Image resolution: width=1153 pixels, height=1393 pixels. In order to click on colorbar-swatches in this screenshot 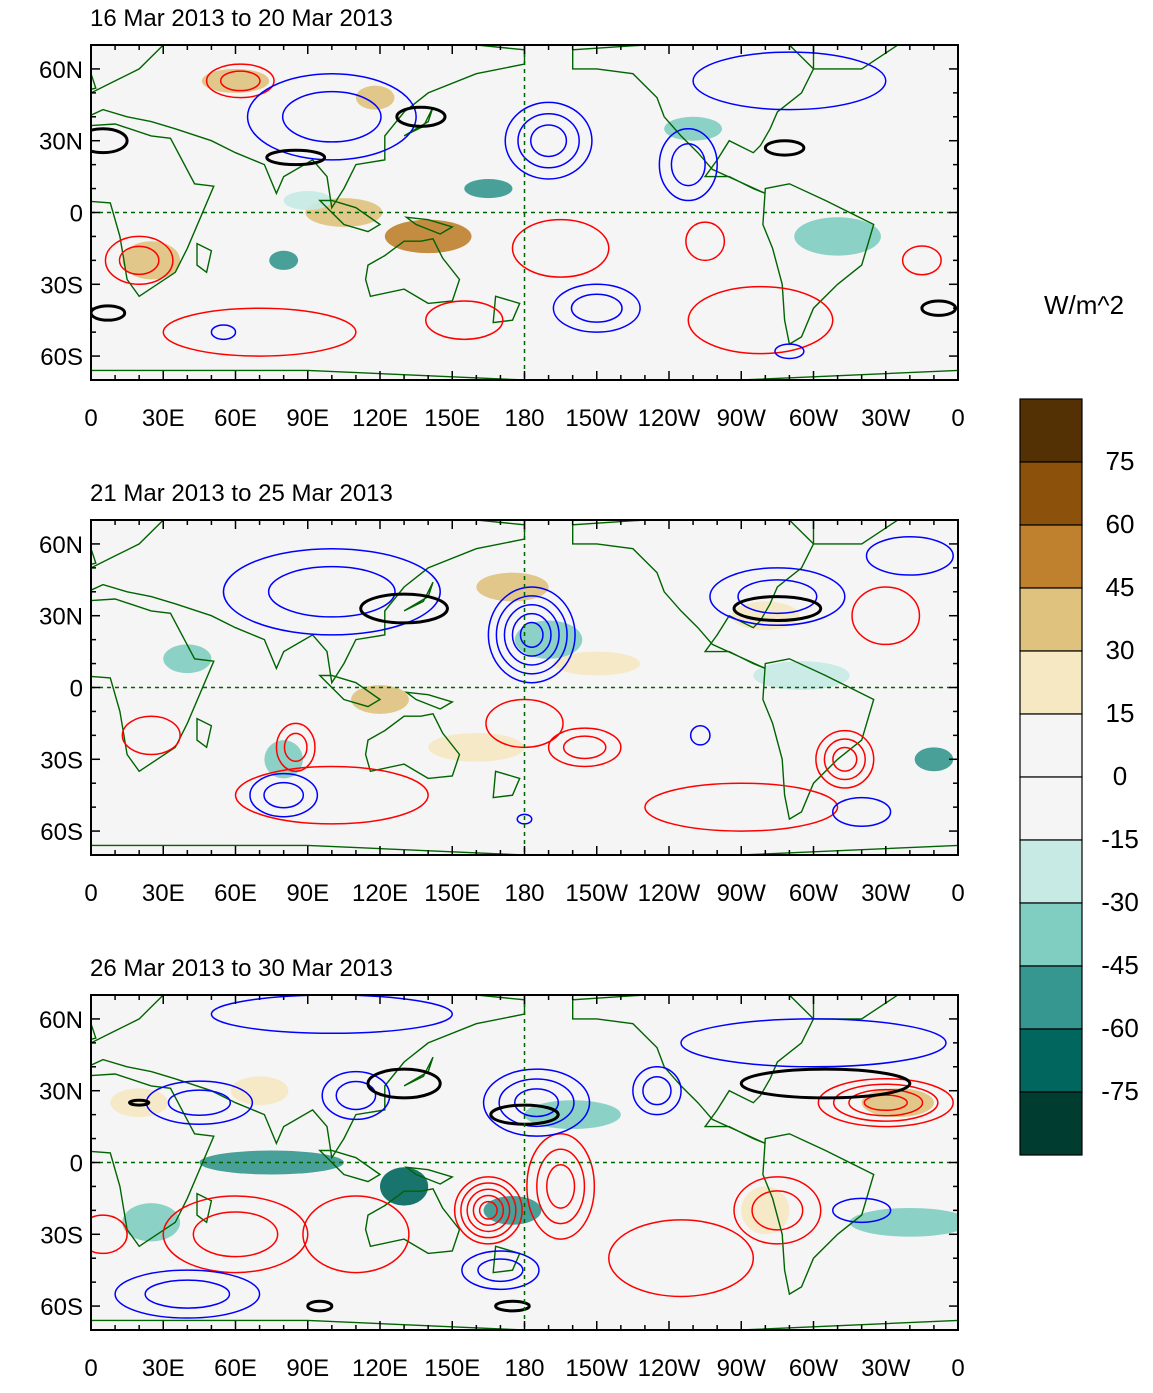, I will do `click(1051, 777)`.